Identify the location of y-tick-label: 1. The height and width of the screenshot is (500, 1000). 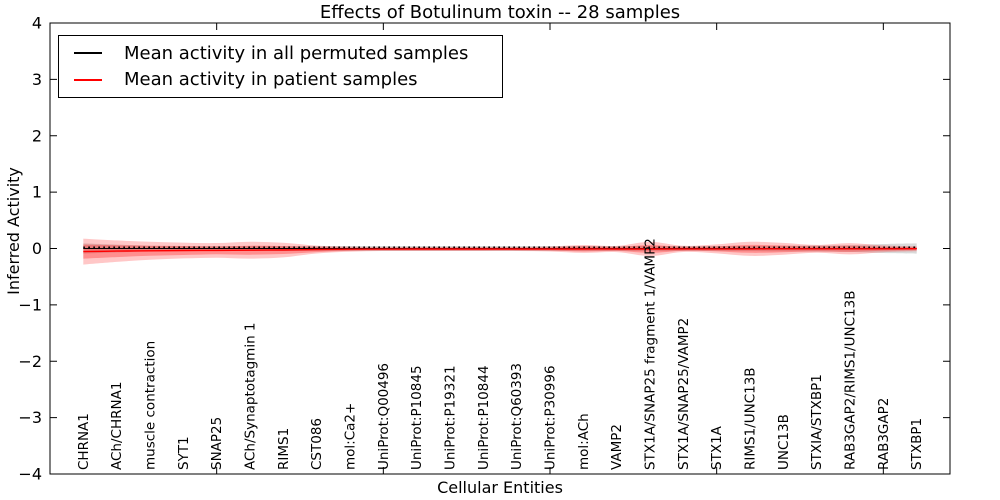
(37, 192).